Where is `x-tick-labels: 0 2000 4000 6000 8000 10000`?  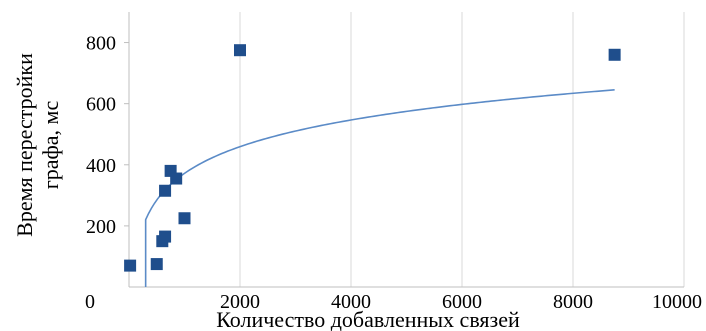 x-tick-labels: 0 2000 4000 6000 8000 10000 is located at coordinates (393, 302).